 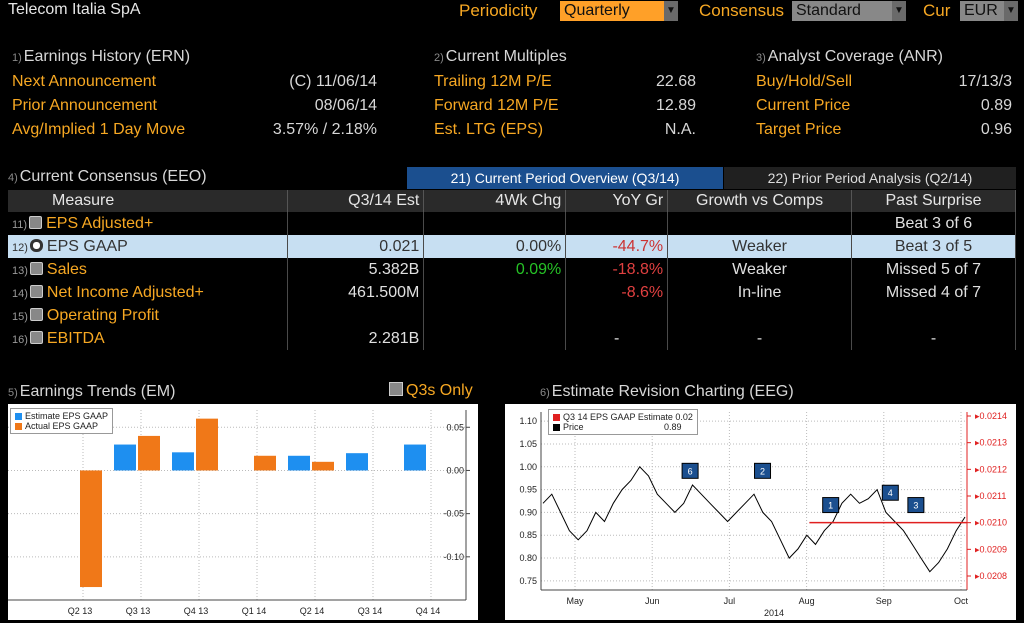 I want to click on chart-legend: Estimate EPS GAAP Actual EPS GAAP, so click(x=62, y=421).